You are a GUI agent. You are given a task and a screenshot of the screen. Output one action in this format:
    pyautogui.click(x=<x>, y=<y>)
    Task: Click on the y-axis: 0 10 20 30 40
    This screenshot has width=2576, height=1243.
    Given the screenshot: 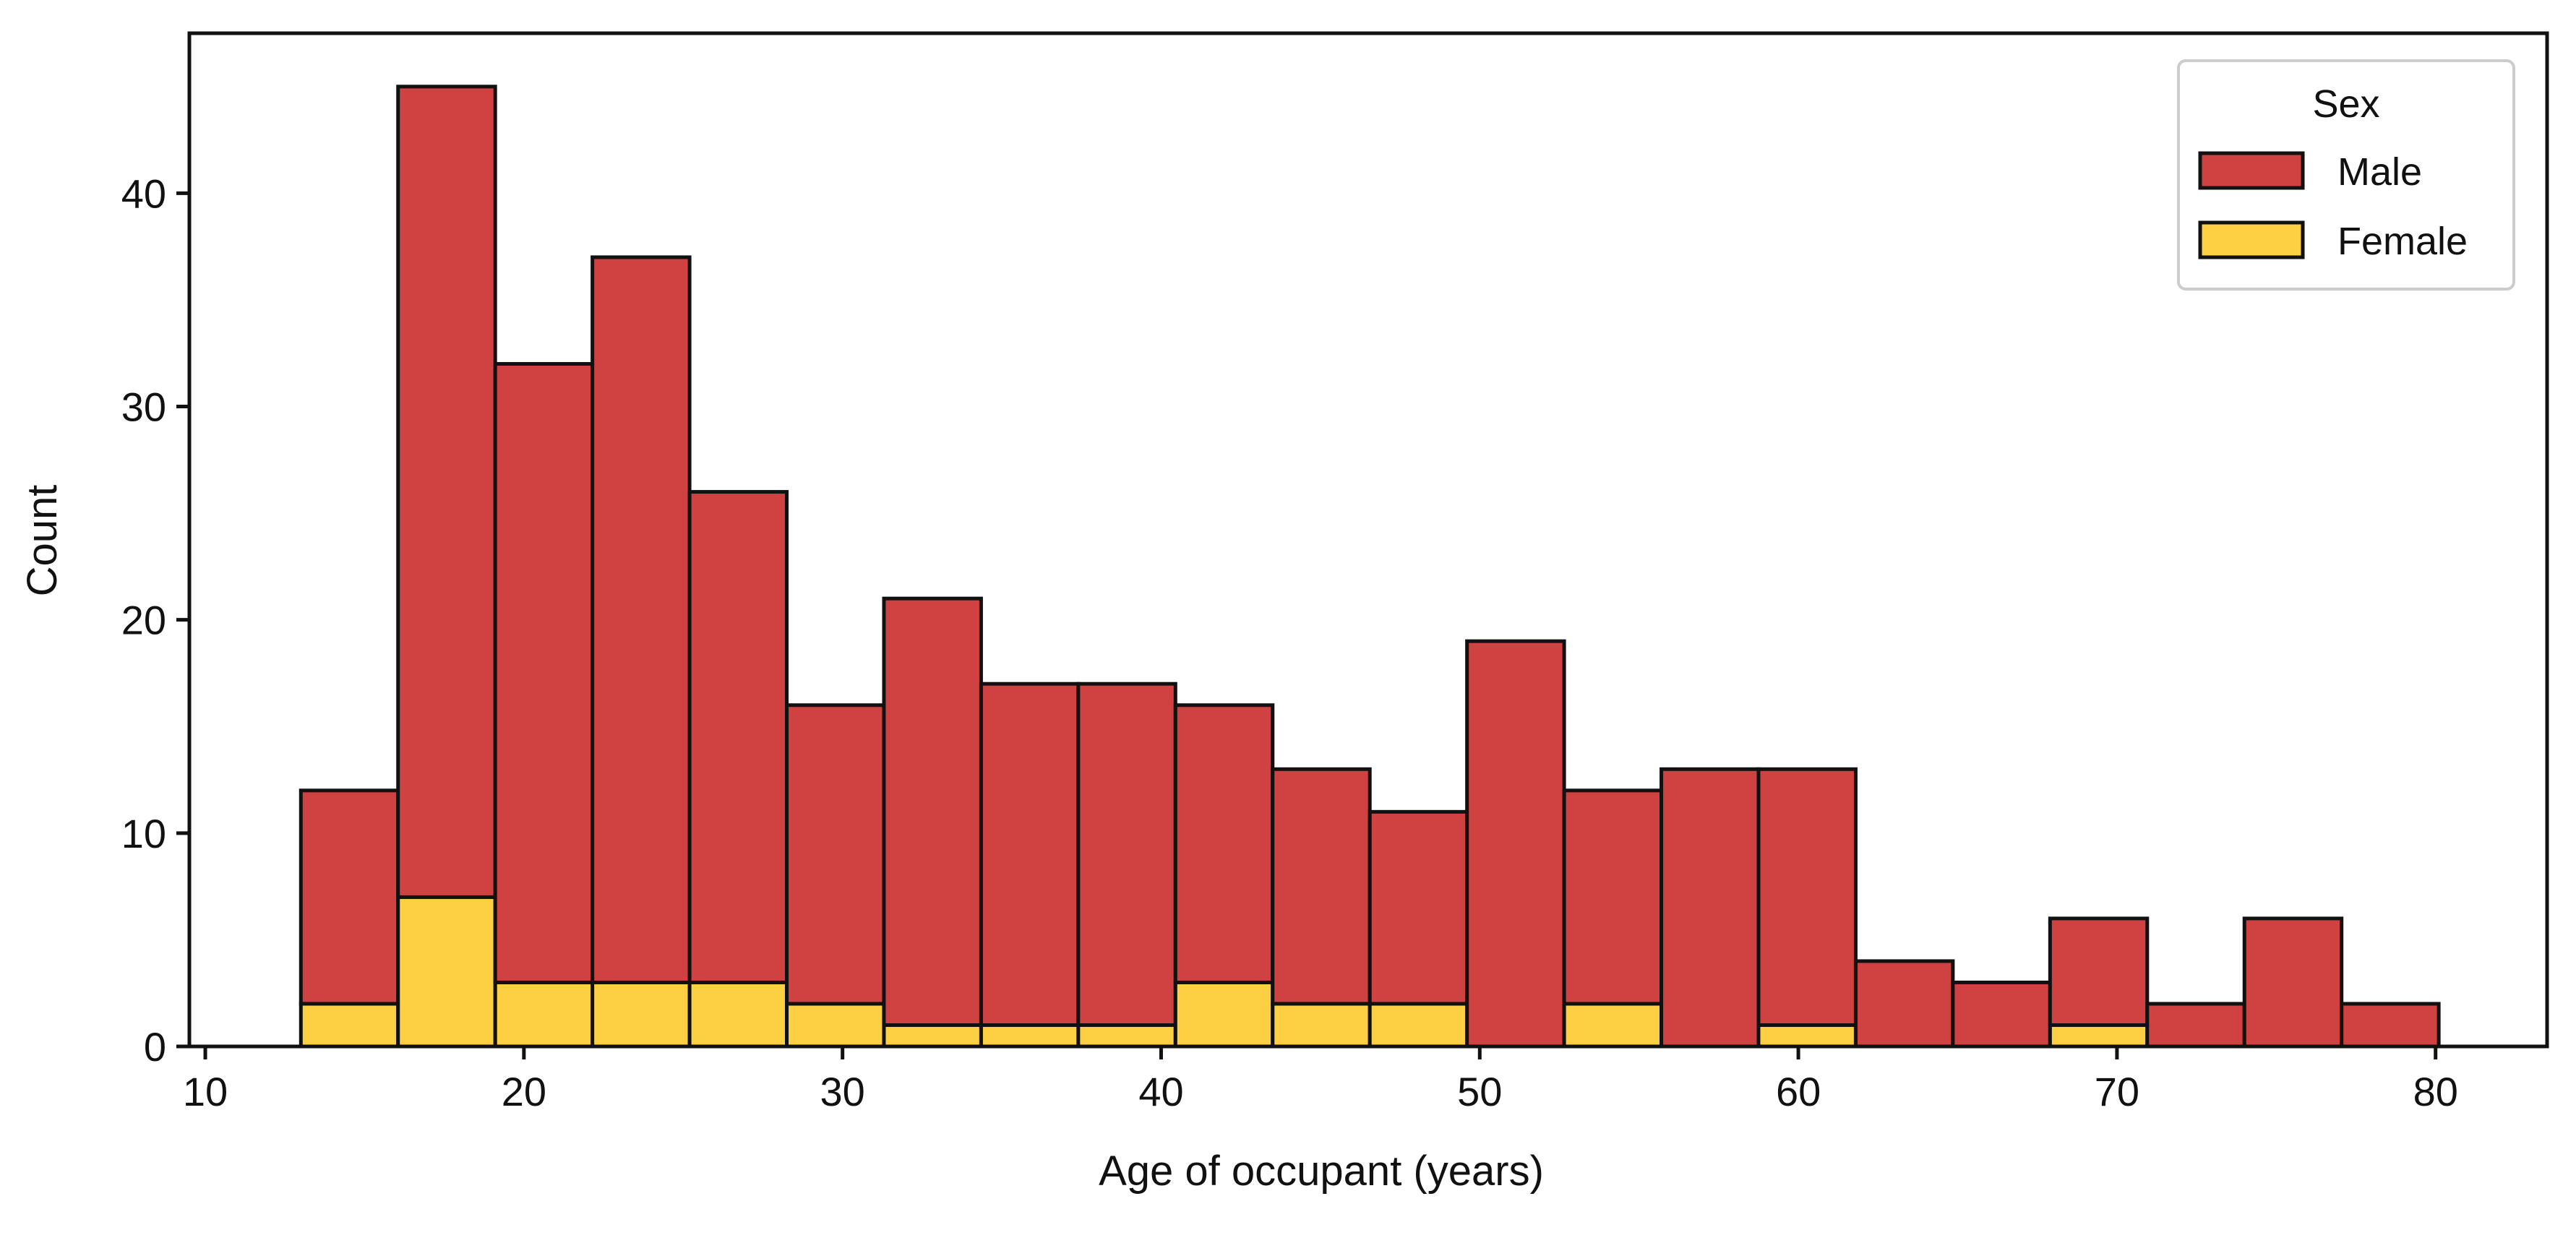 What is the action you would take?
    pyautogui.click(x=155, y=620)
    